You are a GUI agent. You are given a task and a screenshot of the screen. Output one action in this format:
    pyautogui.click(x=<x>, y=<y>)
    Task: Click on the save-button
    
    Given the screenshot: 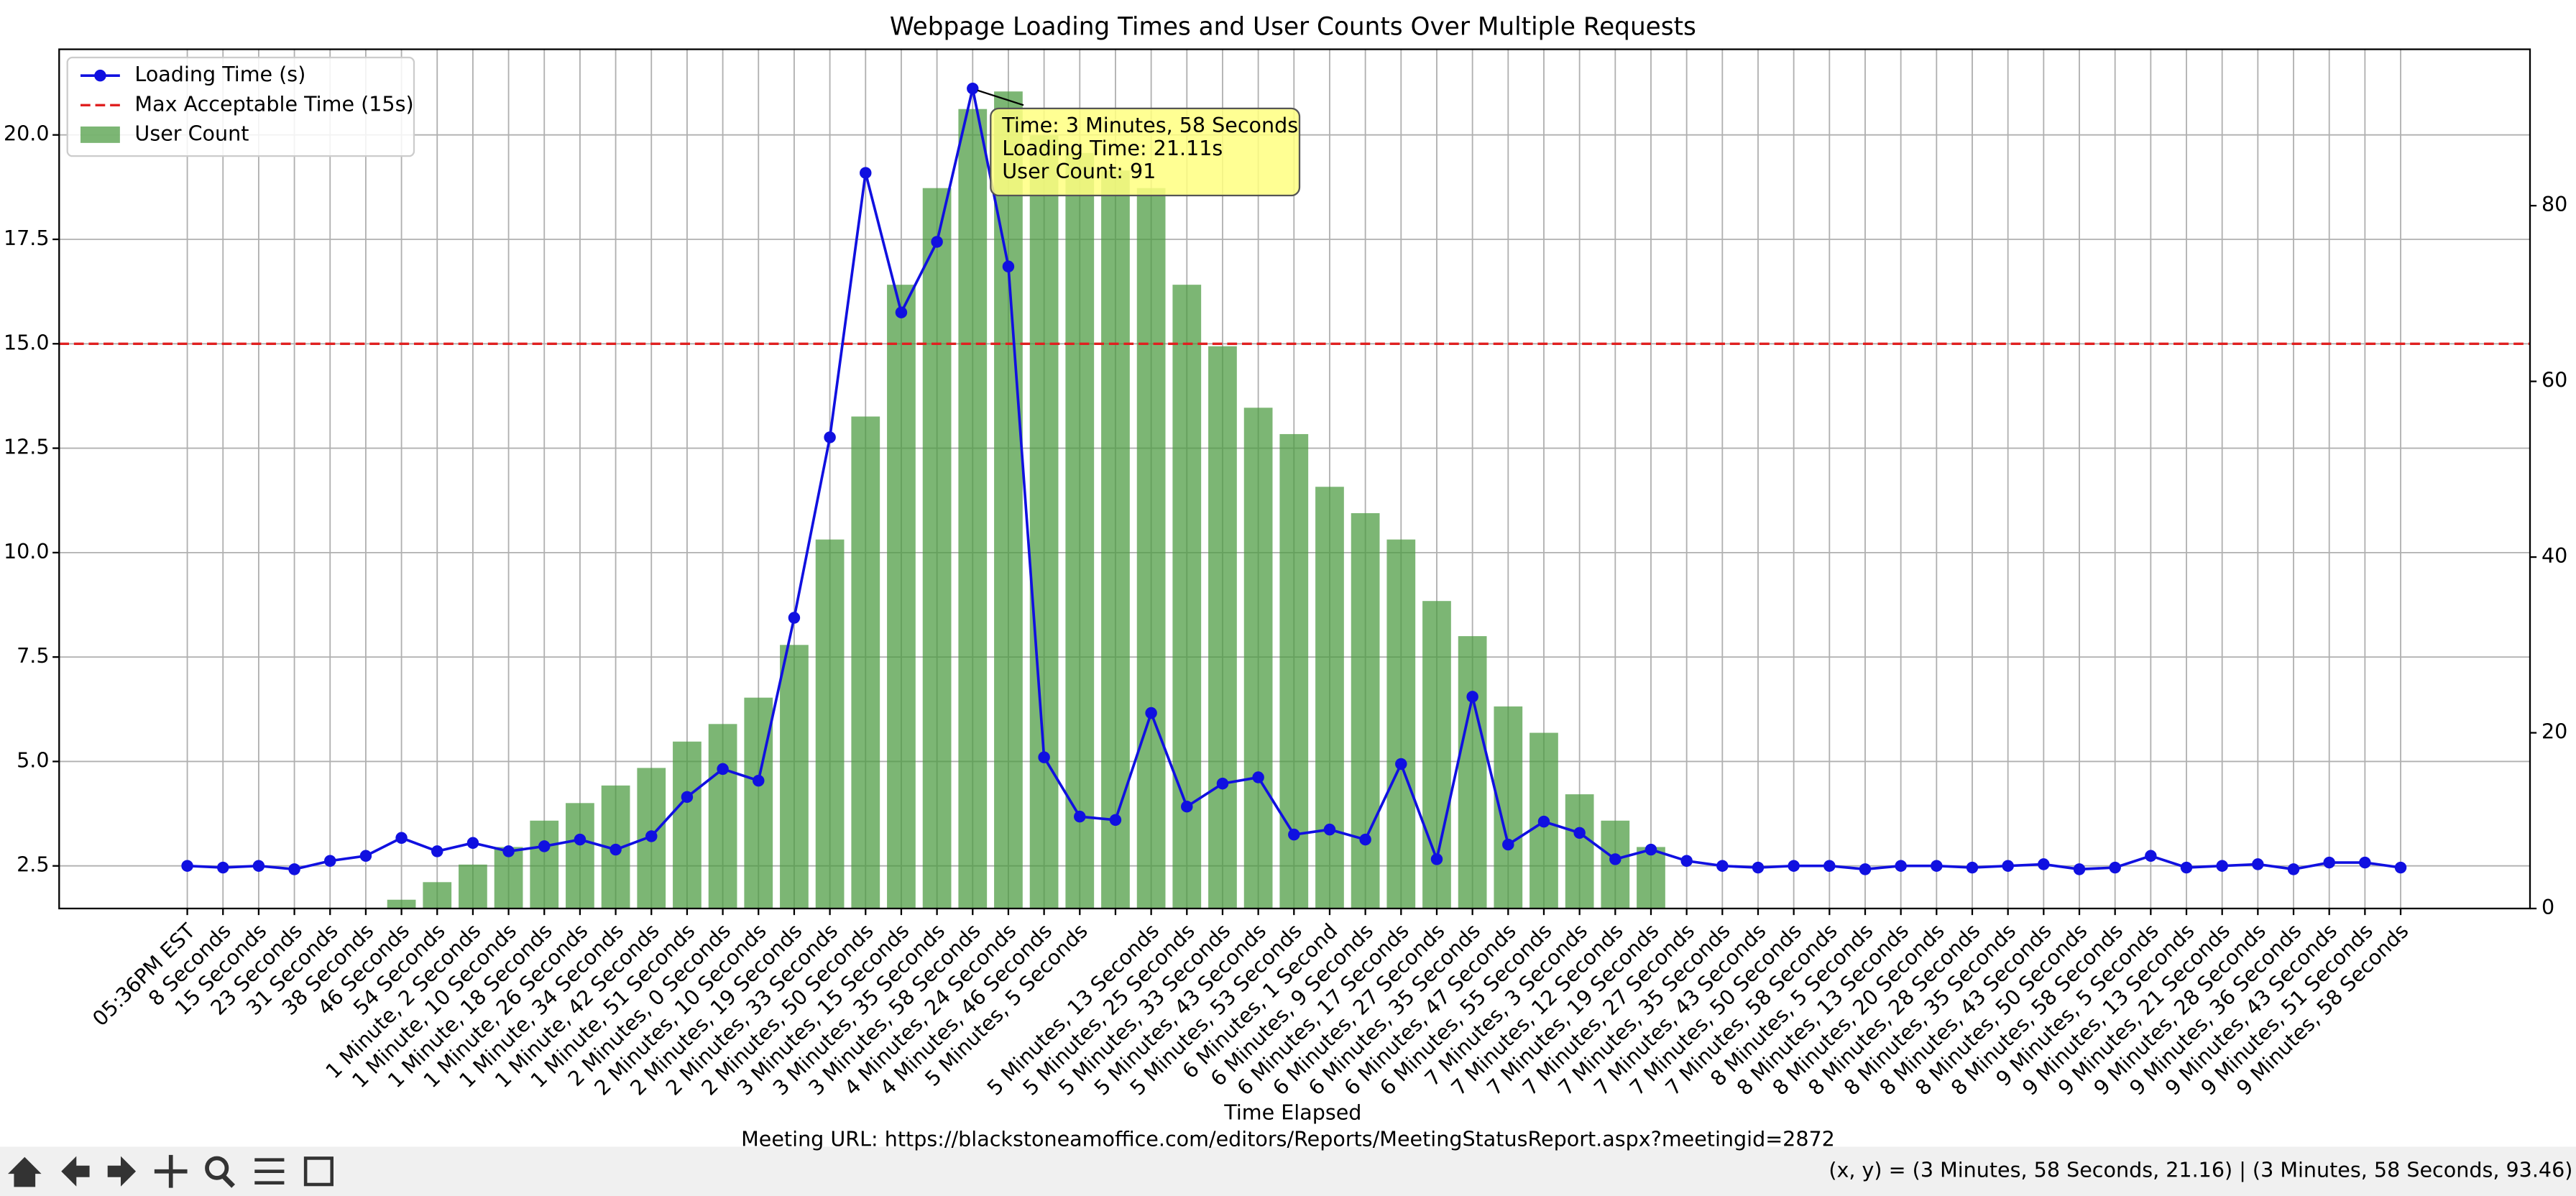 What is the action you would take?
    pyautogui.click(x=318, y=1171)
    